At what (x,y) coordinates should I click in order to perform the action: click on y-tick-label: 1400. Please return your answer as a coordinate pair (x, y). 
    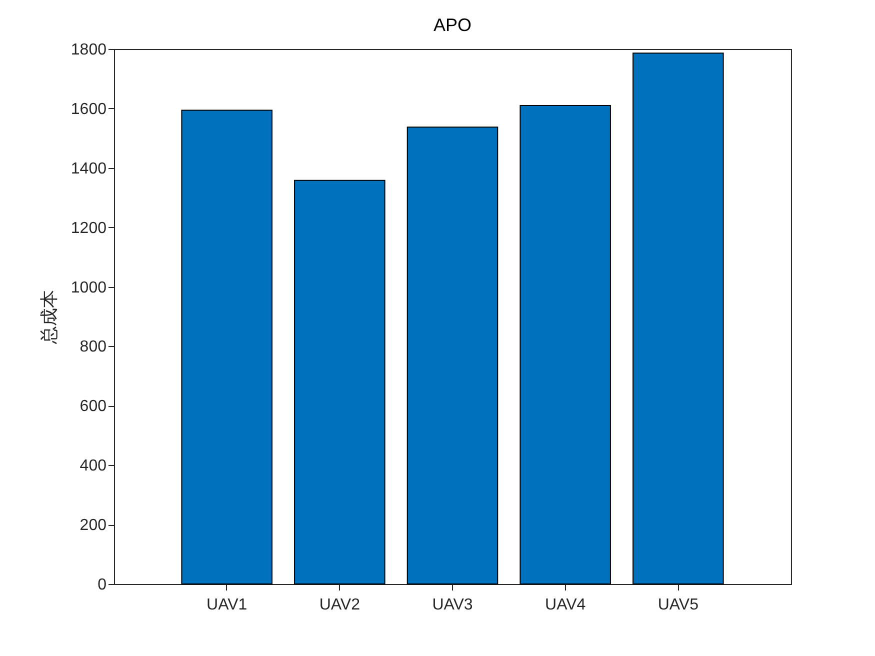
    Looking at the image, I should click on (88, 169).